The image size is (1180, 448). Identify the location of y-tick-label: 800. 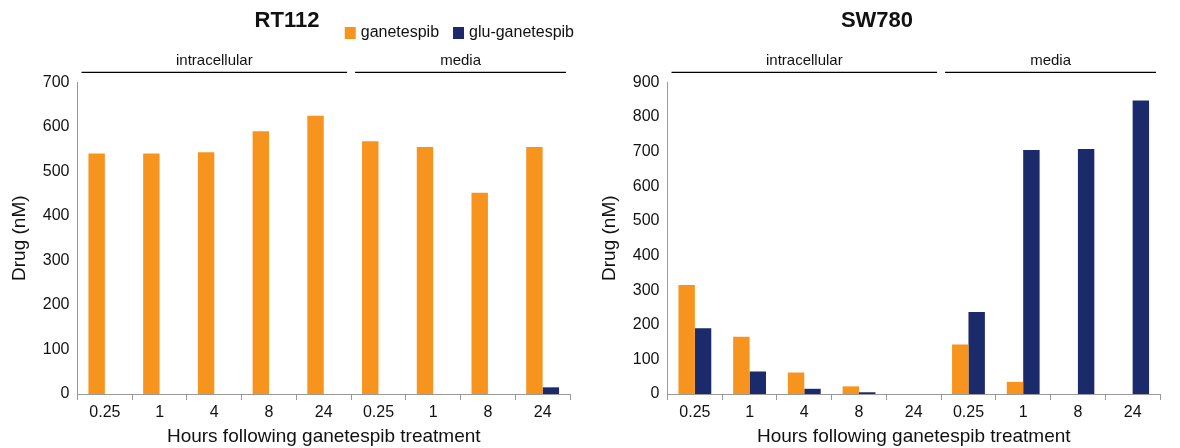
(646, 116).